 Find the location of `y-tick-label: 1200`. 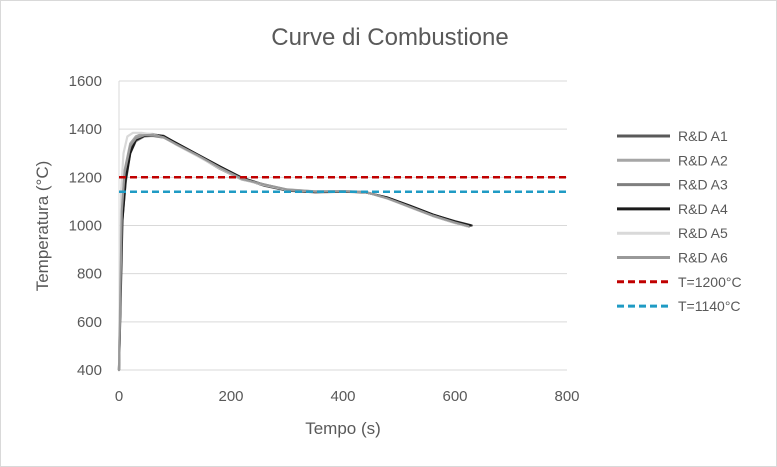

y-tick-label: 1200 is located at coordinates (85, 177).